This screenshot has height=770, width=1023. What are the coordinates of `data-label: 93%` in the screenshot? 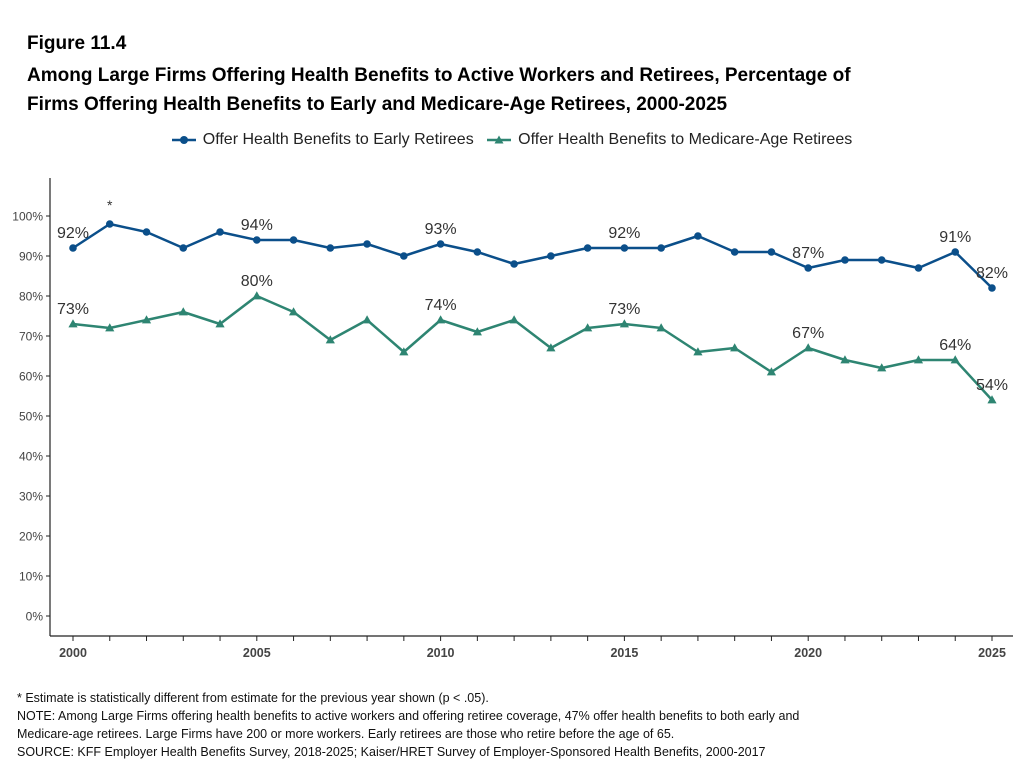 It's located at (441, 229).